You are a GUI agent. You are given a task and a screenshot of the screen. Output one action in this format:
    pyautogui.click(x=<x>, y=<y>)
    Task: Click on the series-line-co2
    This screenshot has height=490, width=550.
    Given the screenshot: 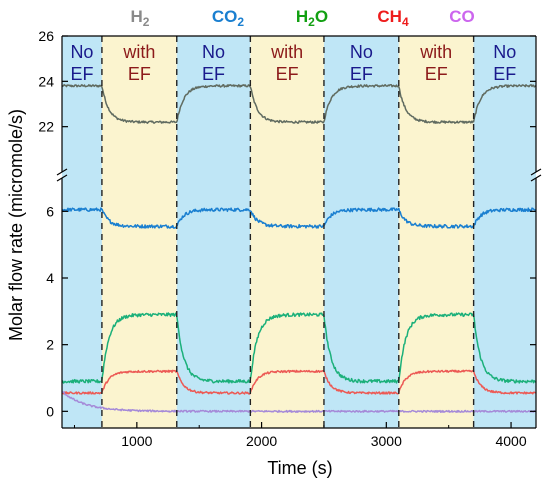 What is the action you would take?
    pyautogui.click(x=298, y=218)
    